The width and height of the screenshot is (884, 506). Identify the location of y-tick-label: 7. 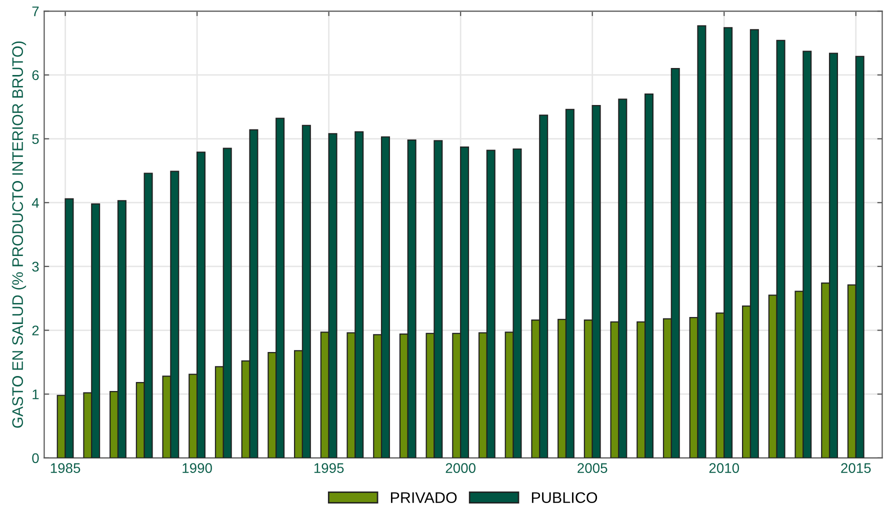
(35, 11).